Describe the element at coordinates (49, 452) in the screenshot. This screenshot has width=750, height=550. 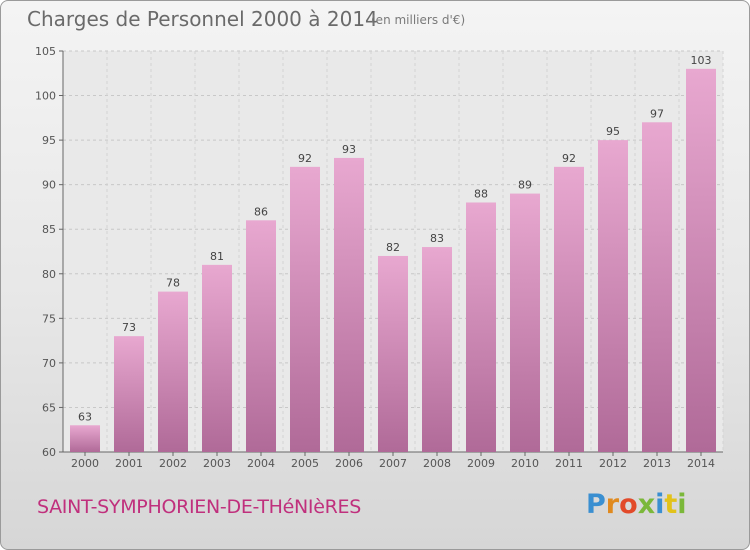
I see `y-tick-label: 60` at that location.